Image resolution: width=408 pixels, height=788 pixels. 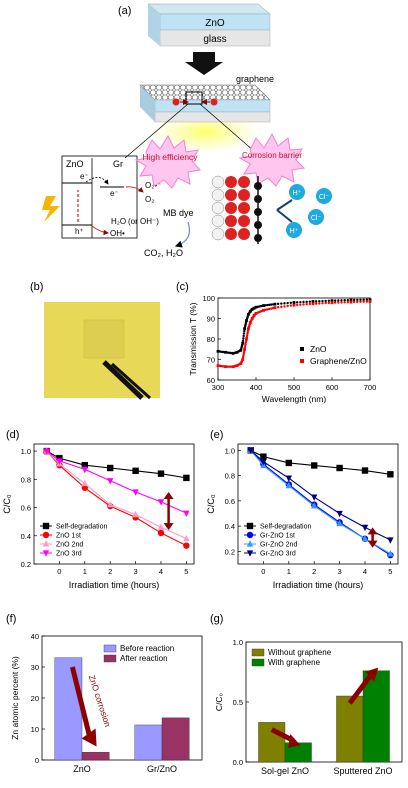 What do you see at coordinates (285, 527) in the screenshot?
I see `legend-label: Self-degradation` at bounding box center [285, 527].